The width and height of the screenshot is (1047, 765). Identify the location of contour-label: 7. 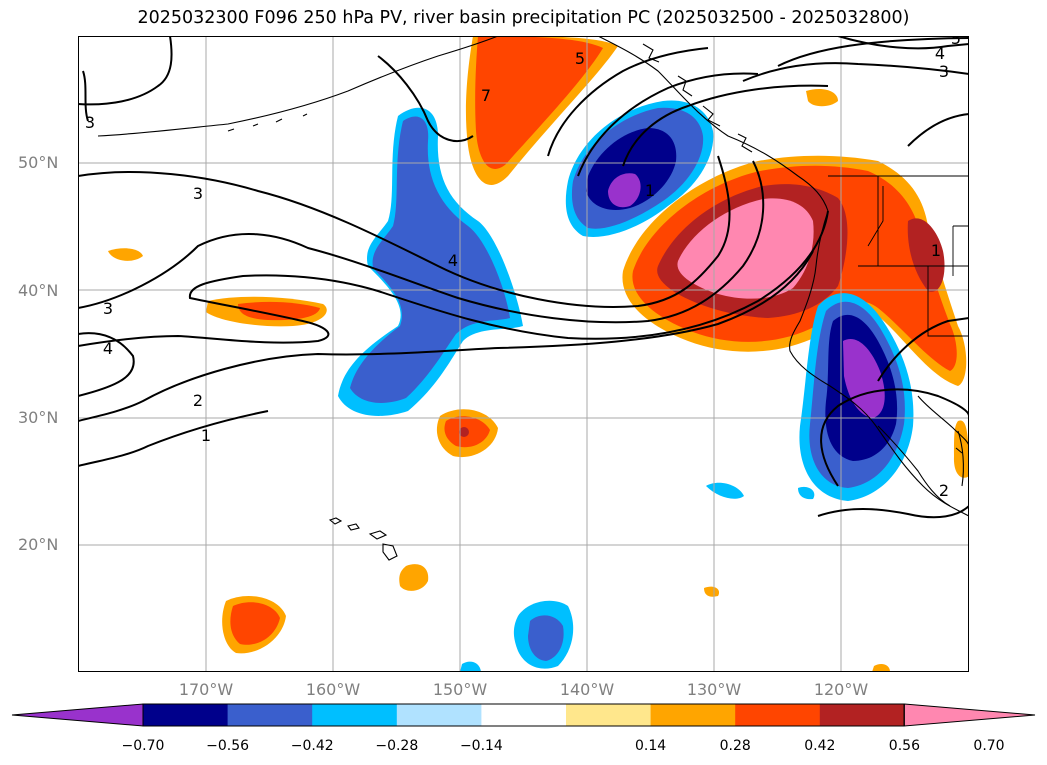
(486, 95).